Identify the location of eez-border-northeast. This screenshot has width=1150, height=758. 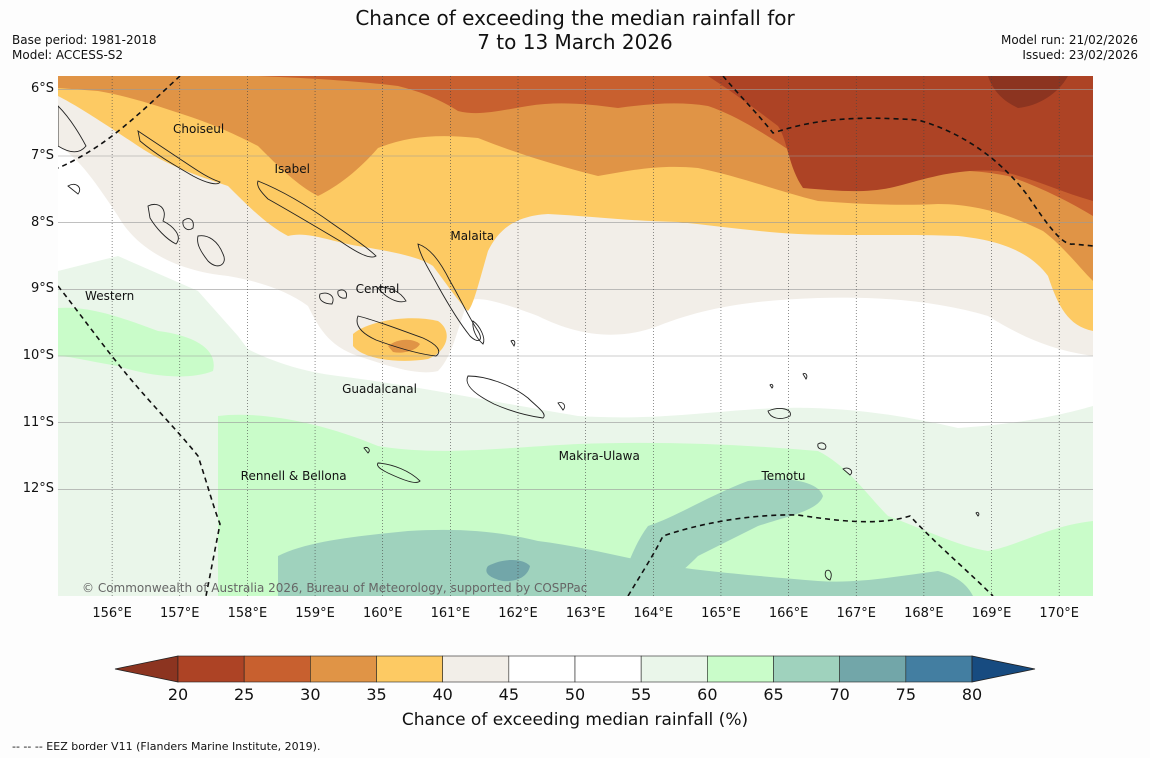
(907, 161).